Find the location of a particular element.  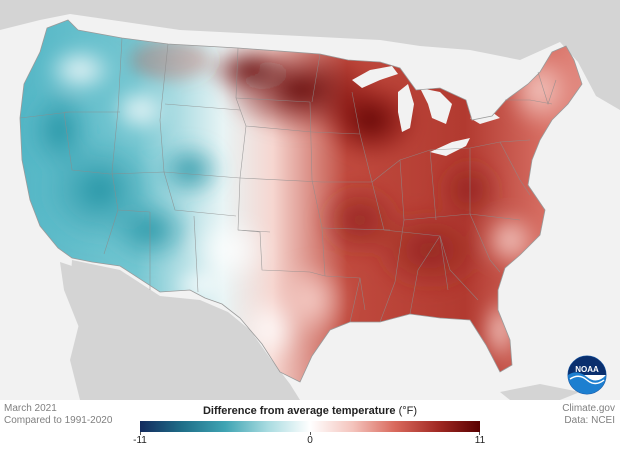

noaa-logo: NOAA is located at coordinates (587, 375).